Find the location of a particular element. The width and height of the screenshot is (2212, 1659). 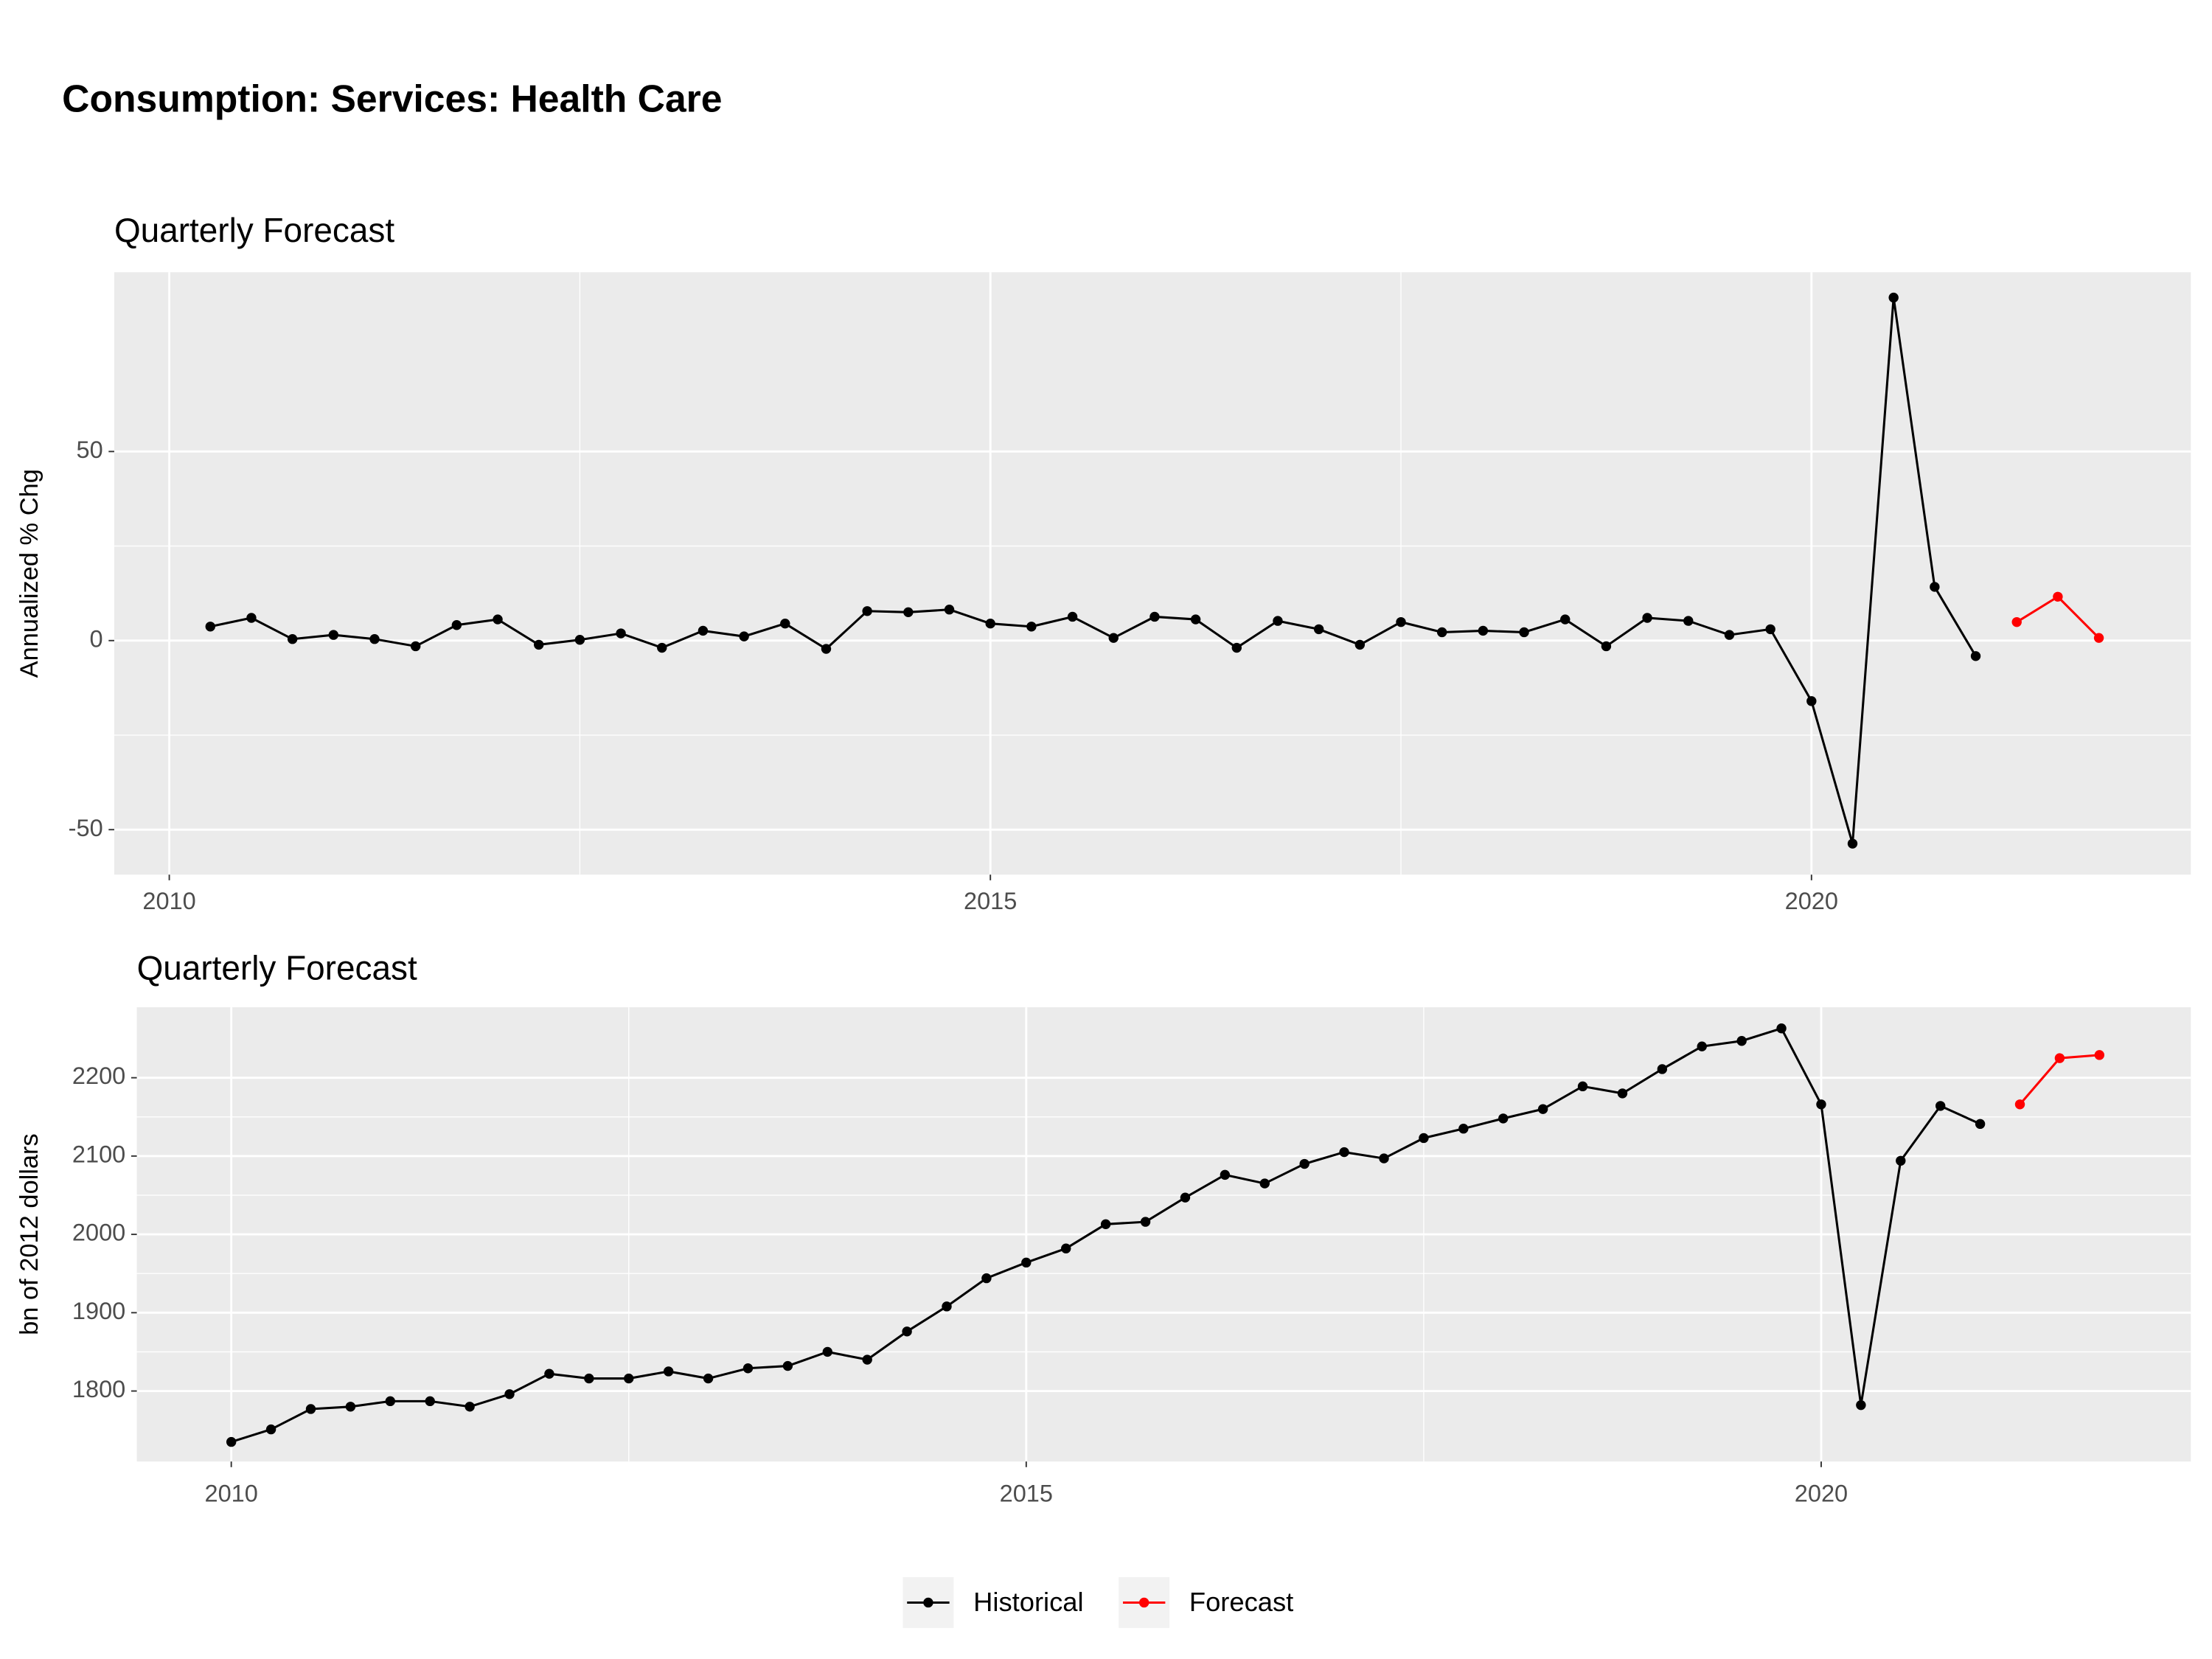

legend-label: Forecast is located at coordinates (1241, 1602).